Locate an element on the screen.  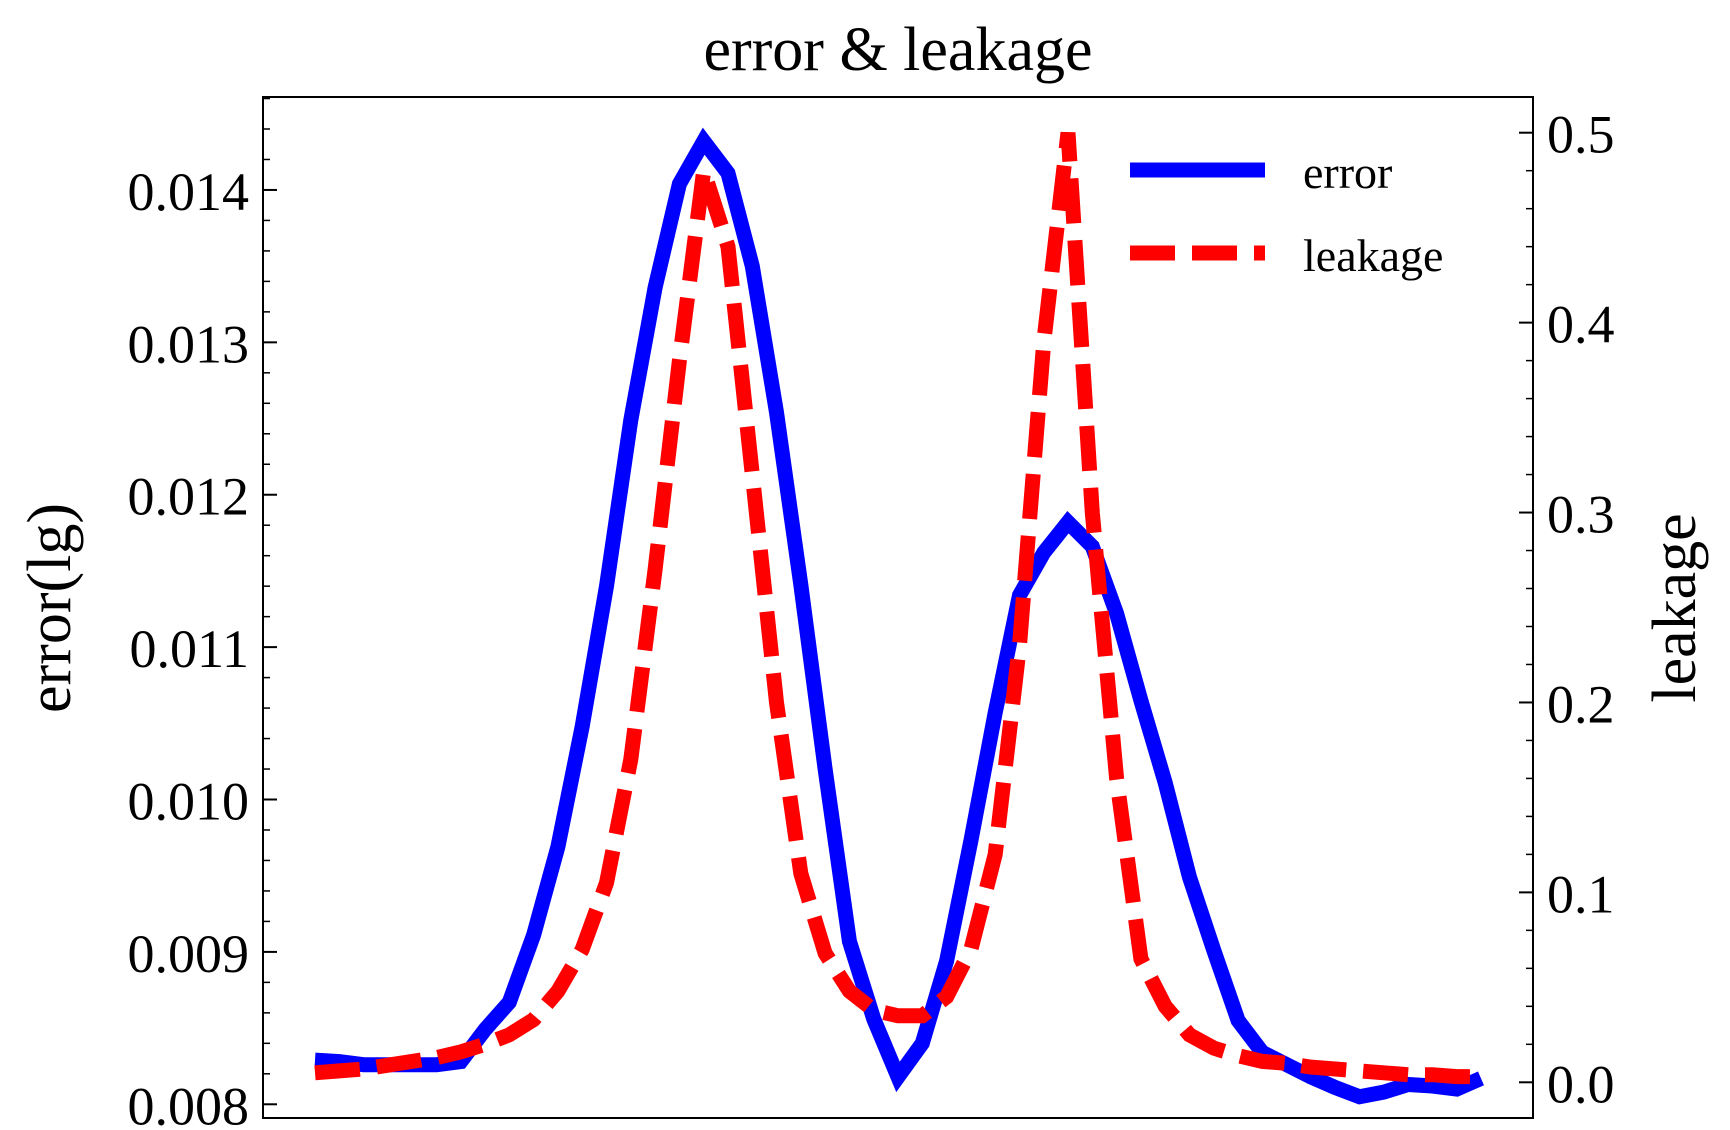
y-left-tick-label: 0.012 is located at coordinates (189, 497).